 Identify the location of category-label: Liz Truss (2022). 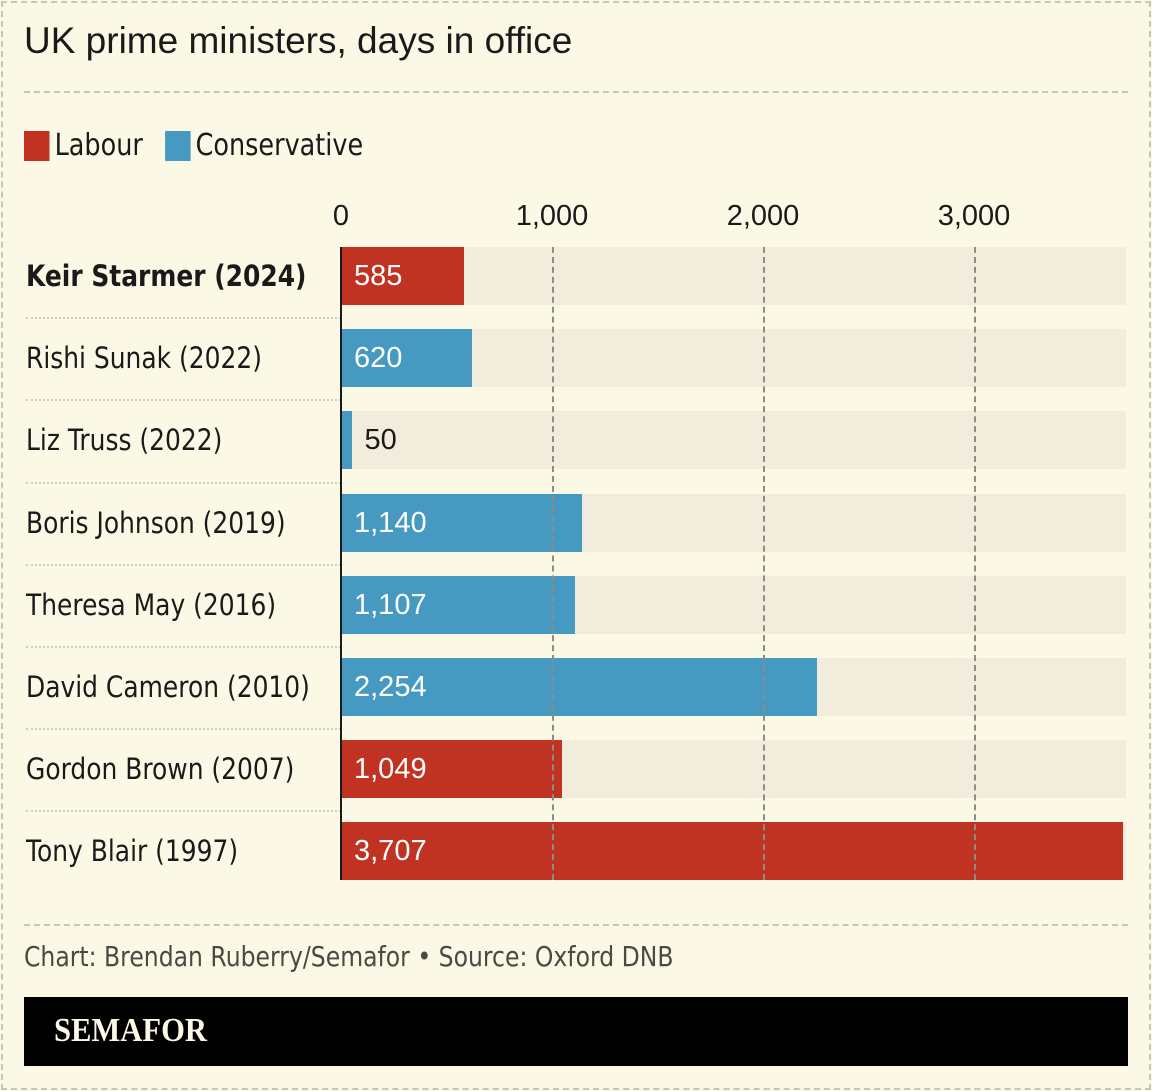
(124, 440).